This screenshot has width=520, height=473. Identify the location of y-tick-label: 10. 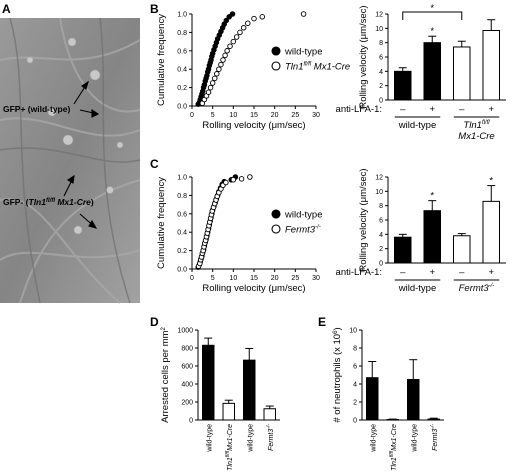
(379, 192).